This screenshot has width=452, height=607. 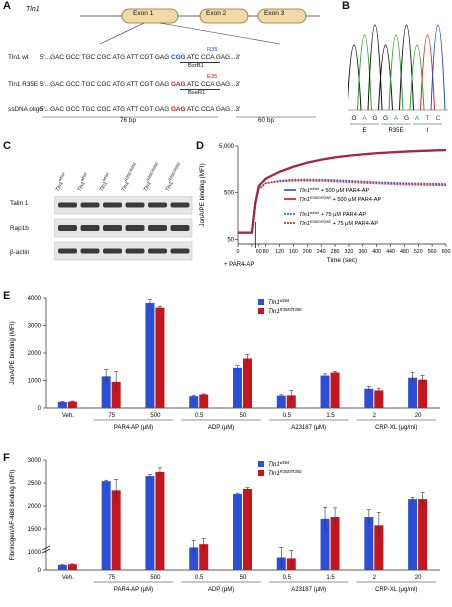 What do you see at coordinates (266, 120) in the screenshot?
I see `len-right-label: 60 bp` at bounding box center [266, 120].